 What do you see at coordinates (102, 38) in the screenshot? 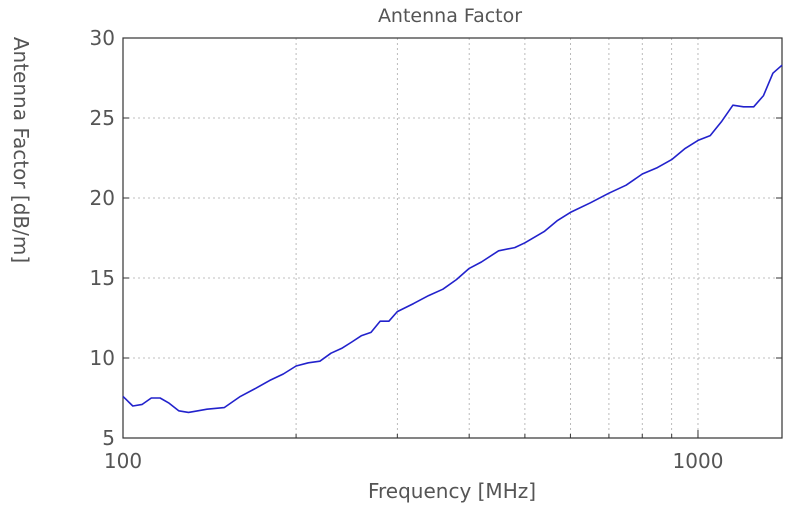
I see `y-tick-label: 30` at bounding box center [102, 38].